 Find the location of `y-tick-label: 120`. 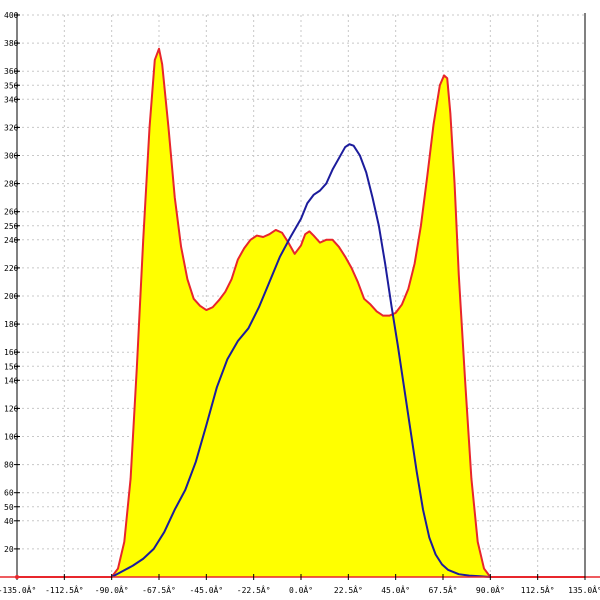

y-tick-label: 120 is located at coordinates (11, 408).